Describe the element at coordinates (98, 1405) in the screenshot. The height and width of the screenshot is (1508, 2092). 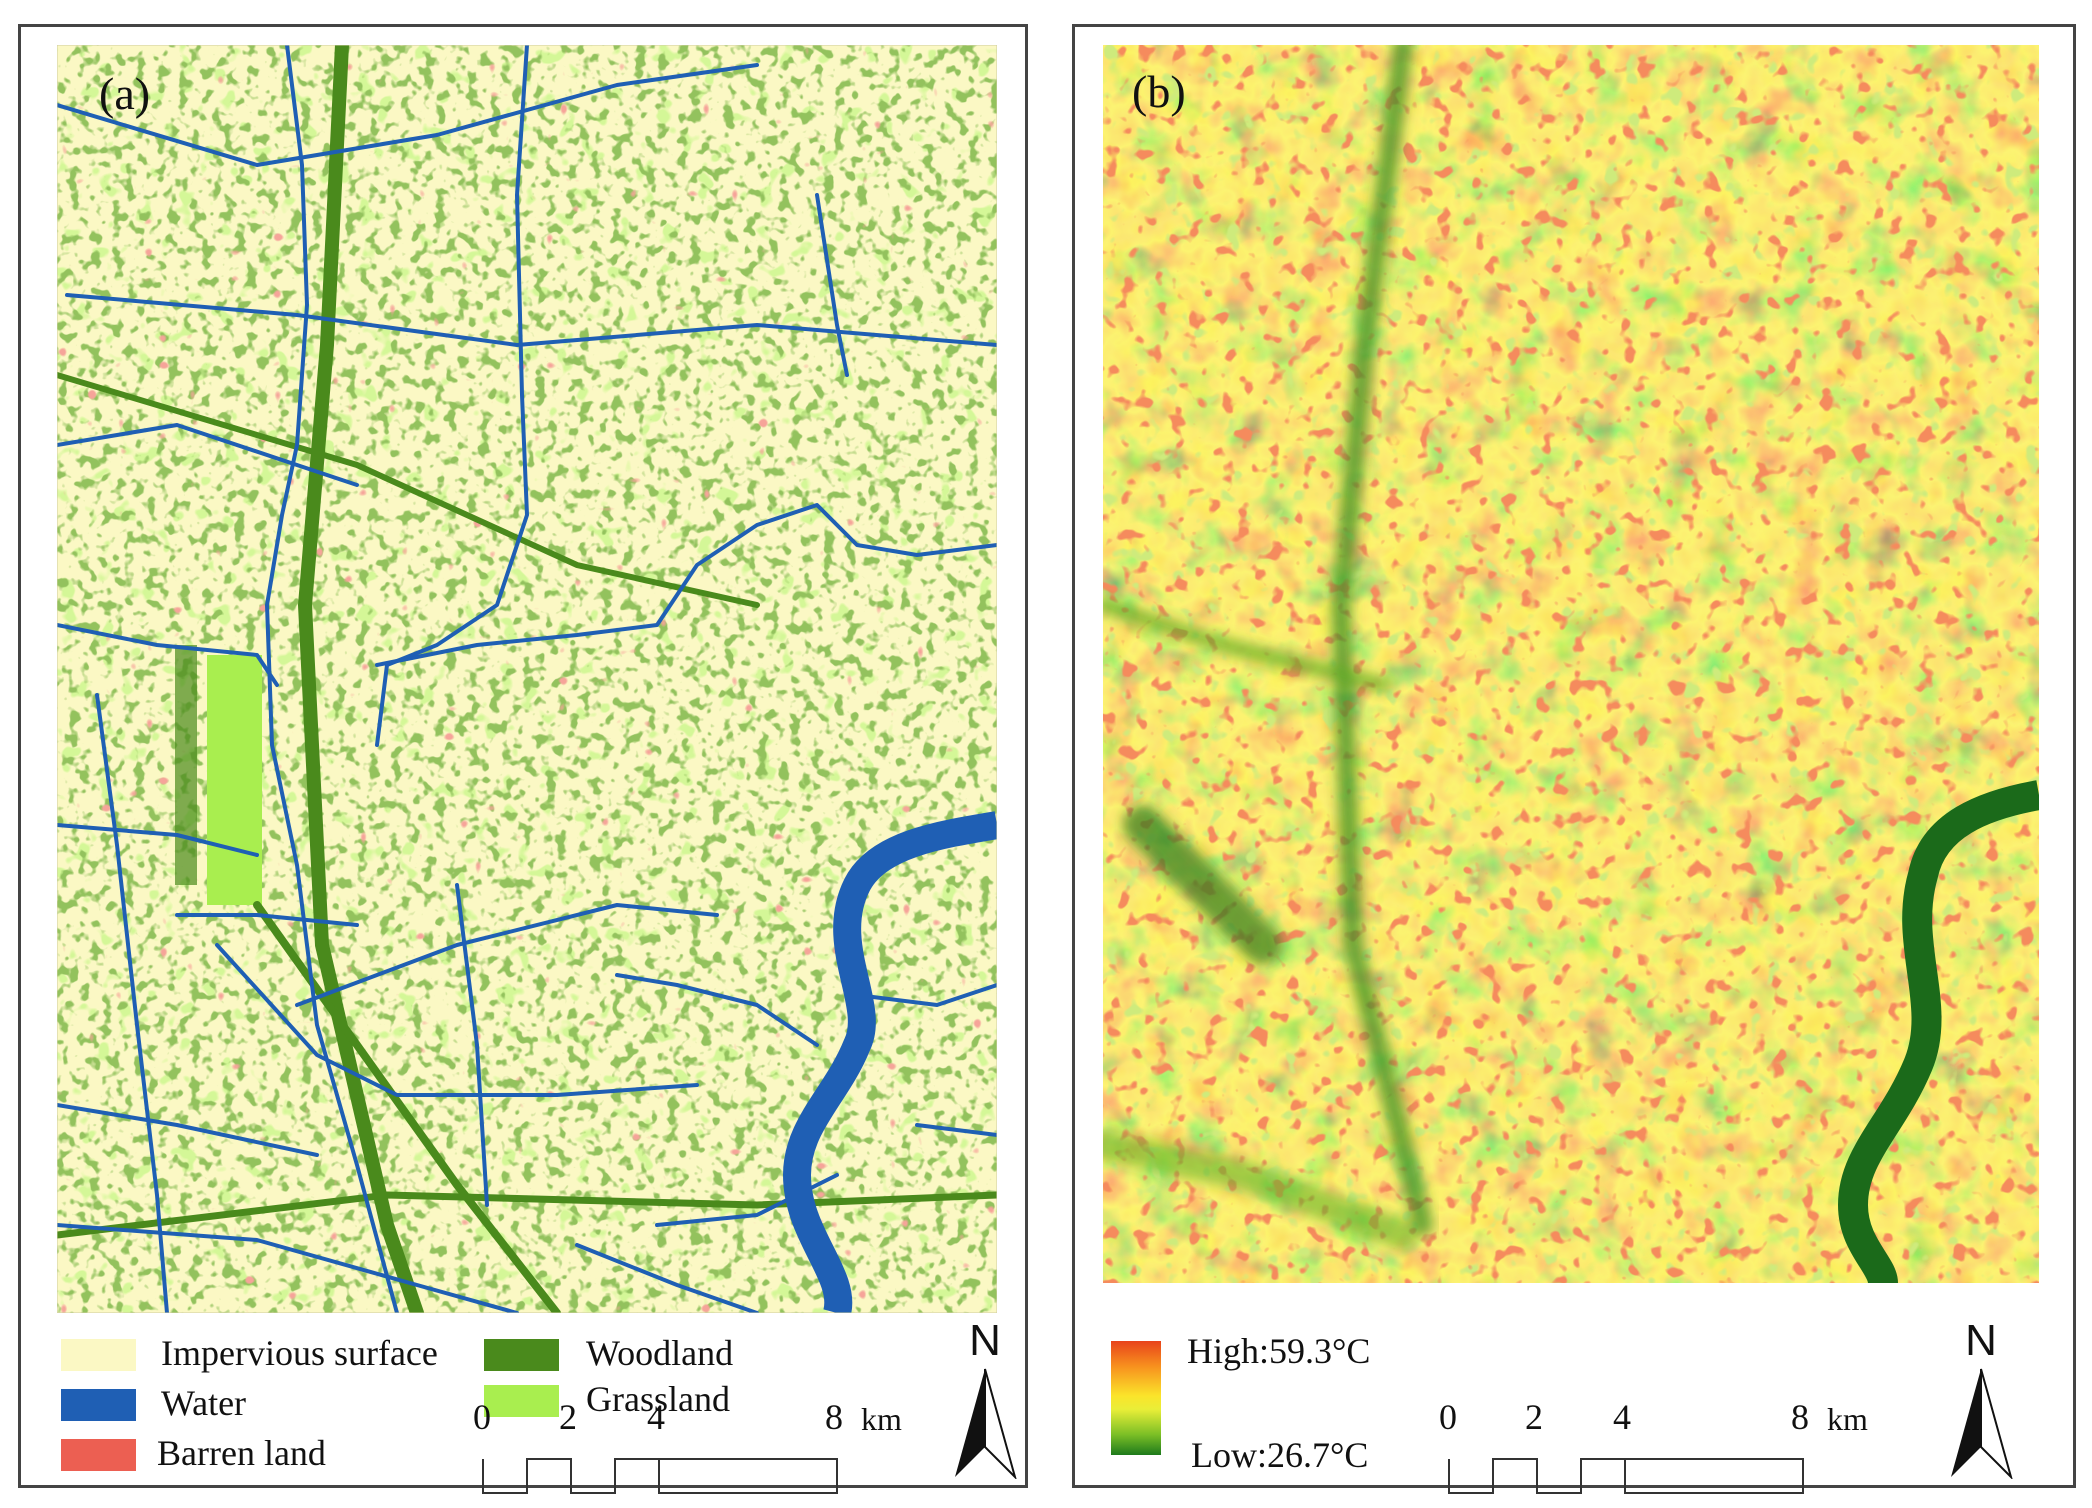
I see `legend-swatch-water` at that location.